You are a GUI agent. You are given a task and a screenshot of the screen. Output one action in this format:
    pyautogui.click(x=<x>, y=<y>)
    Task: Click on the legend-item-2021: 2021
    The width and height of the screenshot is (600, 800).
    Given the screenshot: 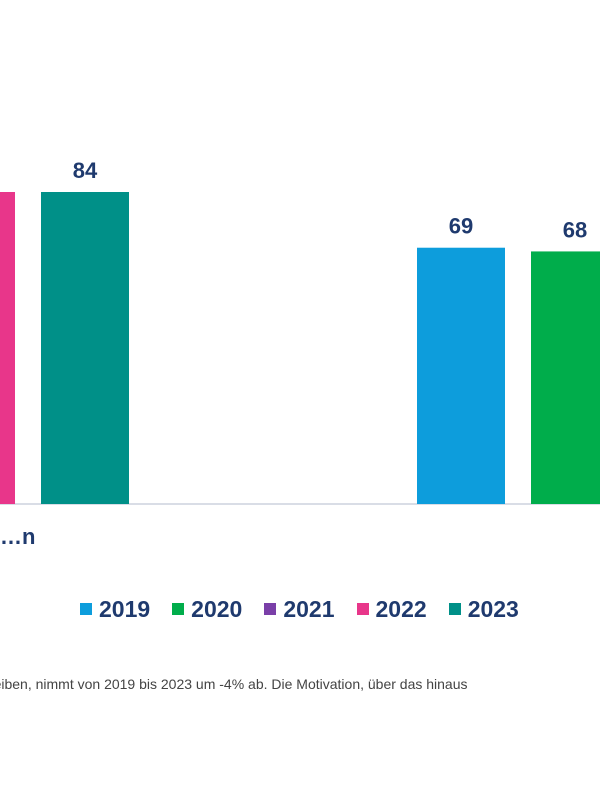 What is the action you would take?
    pyautogui.click(x=299, y=609)
    